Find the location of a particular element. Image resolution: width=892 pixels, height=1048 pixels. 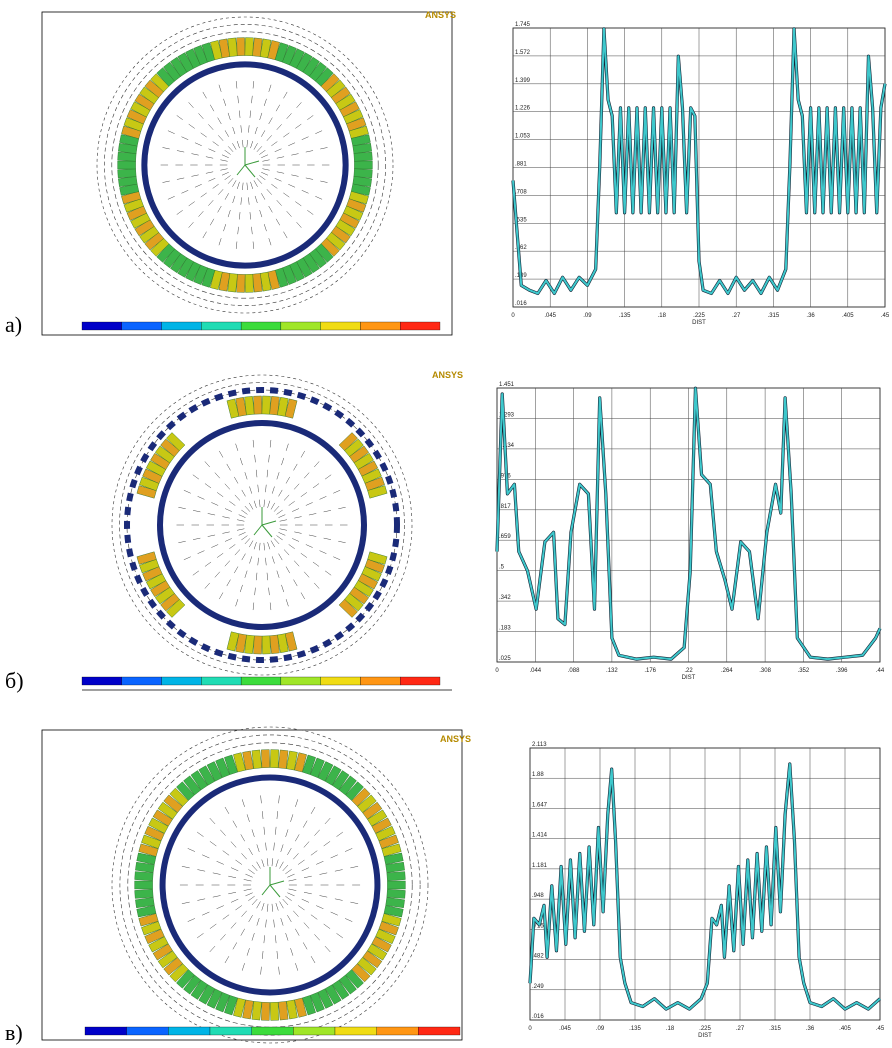

y-tick-label: .5 is located at coordinates (502, 568).